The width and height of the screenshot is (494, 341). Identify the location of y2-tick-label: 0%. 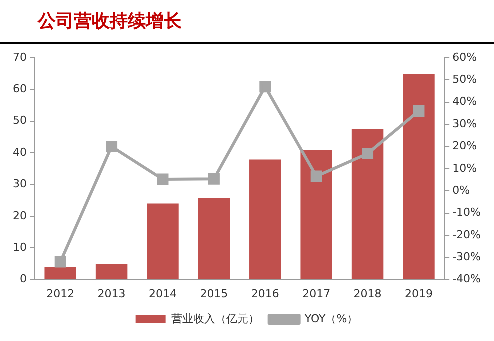
(461, 190).